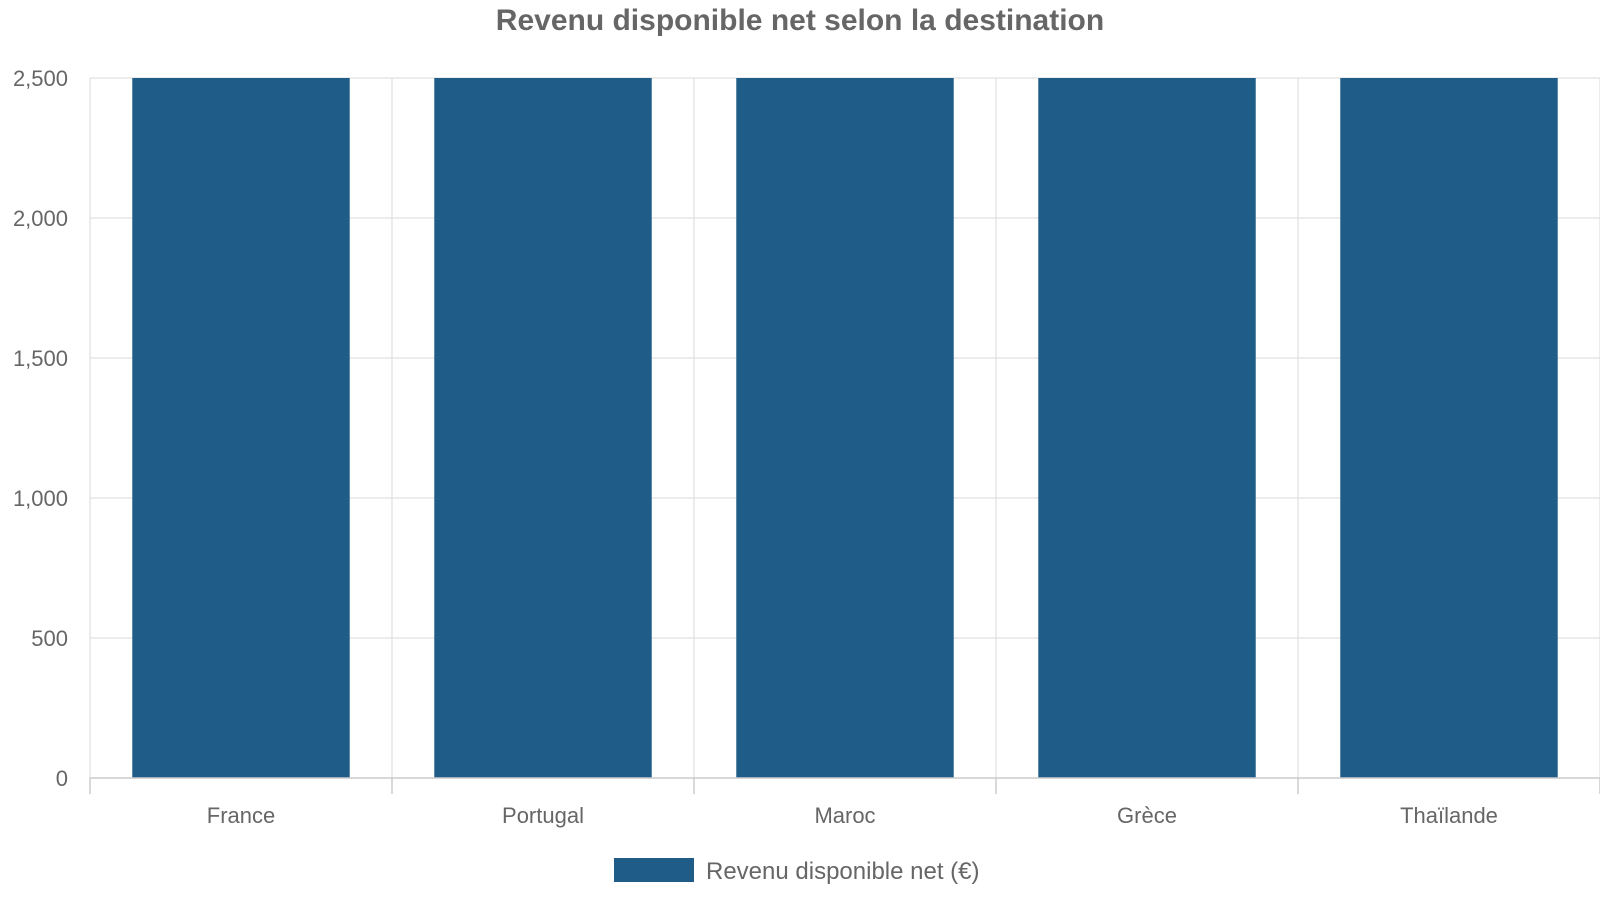 The image size is (1600, 900). I want to click on bar-portugal, so click(543, 428).